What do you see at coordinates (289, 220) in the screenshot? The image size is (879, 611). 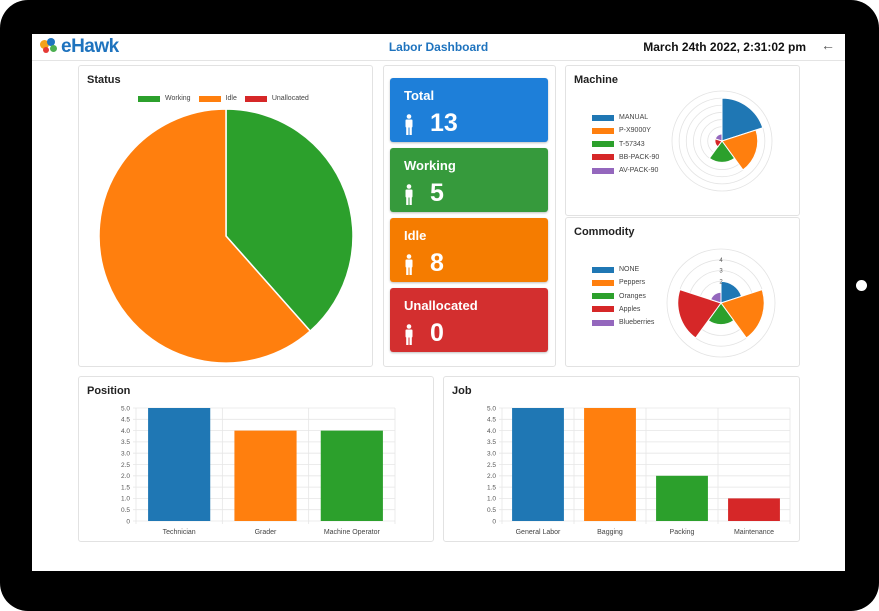 I see `pie-slice-working` at bounding box center [289, 220].